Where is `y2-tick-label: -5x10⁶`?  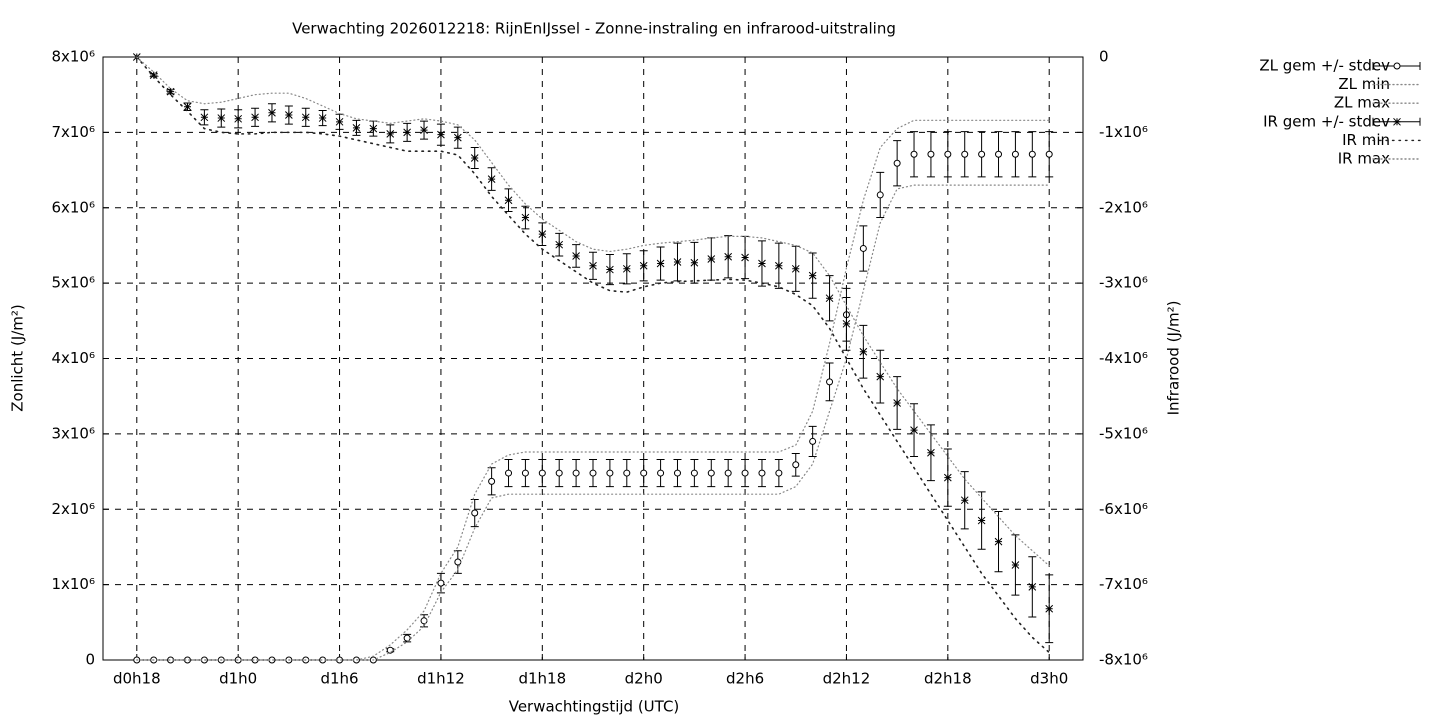
y2-tick-label: -5x10⁶ is located at coordinates (1123, 433).